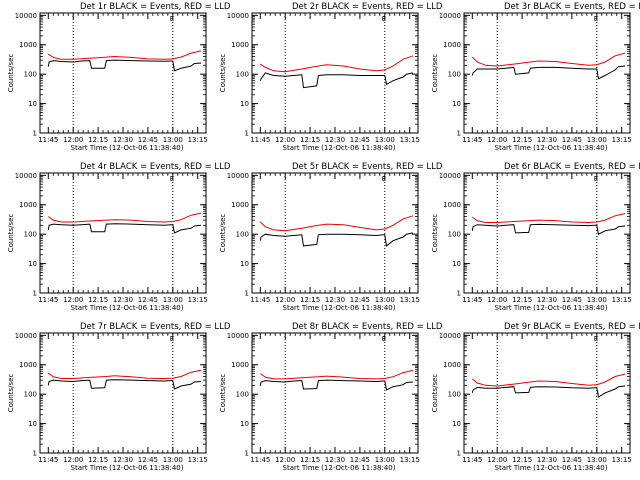  Describe the element at coordinates (367, 327) in the screenshot. I see `panel-title: Det 8r BLACK = Events, RED = LLD` at that location.